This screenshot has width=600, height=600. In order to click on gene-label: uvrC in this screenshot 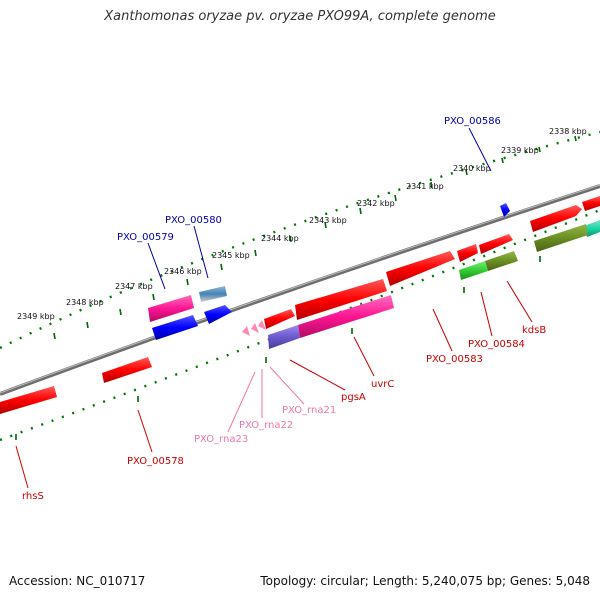, I will do `click(382, 384)`.